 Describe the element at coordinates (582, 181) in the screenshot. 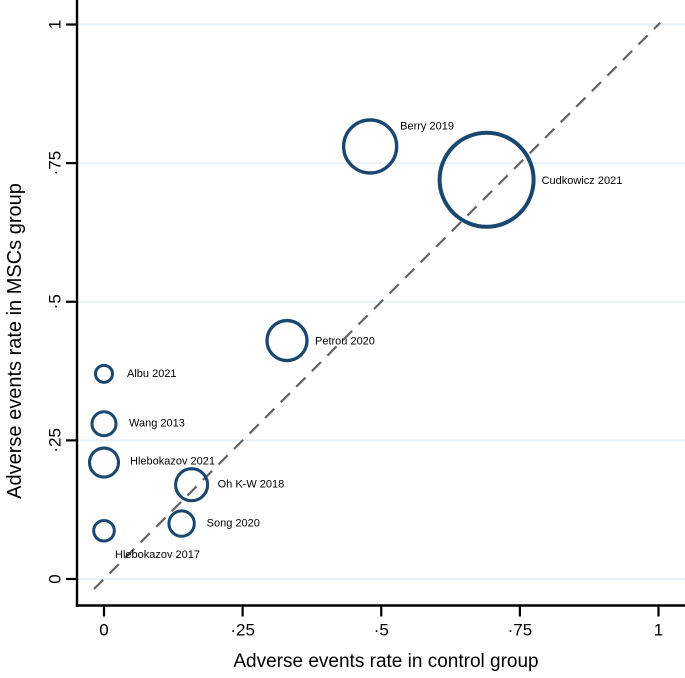

I see `bubble-label-cudkowicz-2021: Cudkowicz 2021` at that location.